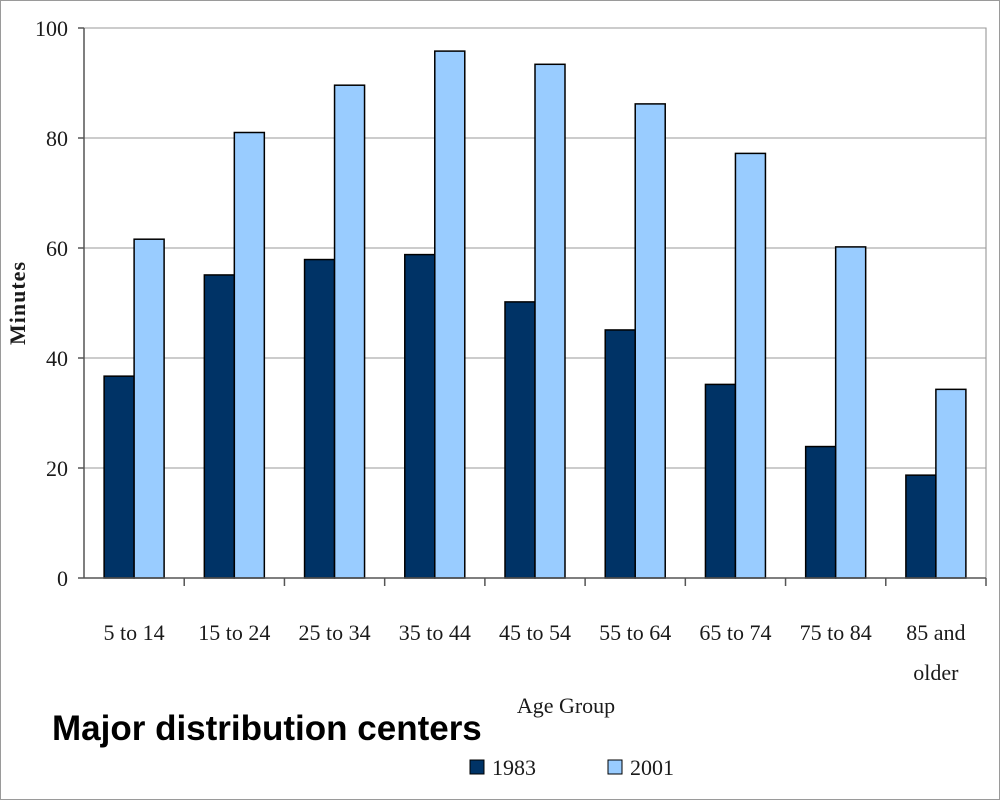 The image size is (1000, 800). Describe the element at coordinates (234, 632) in the screenshot. I see `x-tick-label: 15 to 24` at that location.